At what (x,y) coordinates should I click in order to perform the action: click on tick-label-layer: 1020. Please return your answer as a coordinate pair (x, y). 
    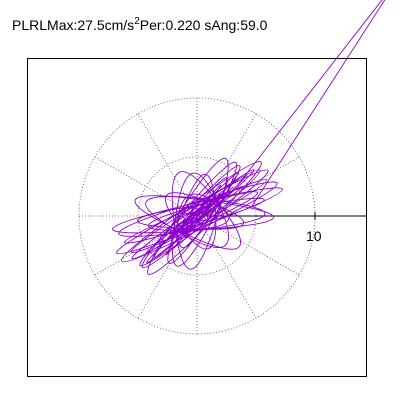
    Looking at the image, I should click on (314, 236).